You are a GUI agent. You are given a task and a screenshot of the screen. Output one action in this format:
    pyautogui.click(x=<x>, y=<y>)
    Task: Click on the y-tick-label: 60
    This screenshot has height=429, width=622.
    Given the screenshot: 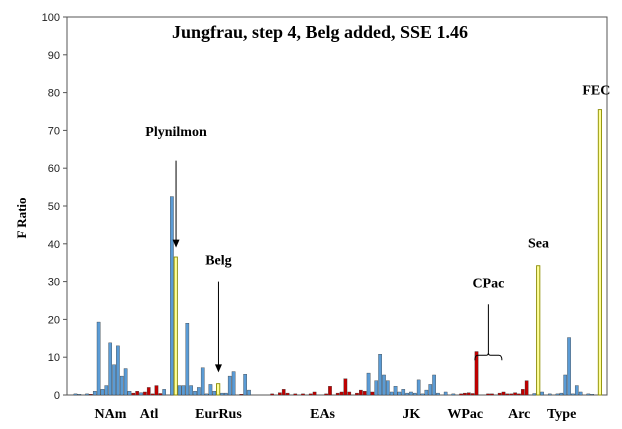 What is the action you would take?
    pyautogui.click(x=54, y=169)
    